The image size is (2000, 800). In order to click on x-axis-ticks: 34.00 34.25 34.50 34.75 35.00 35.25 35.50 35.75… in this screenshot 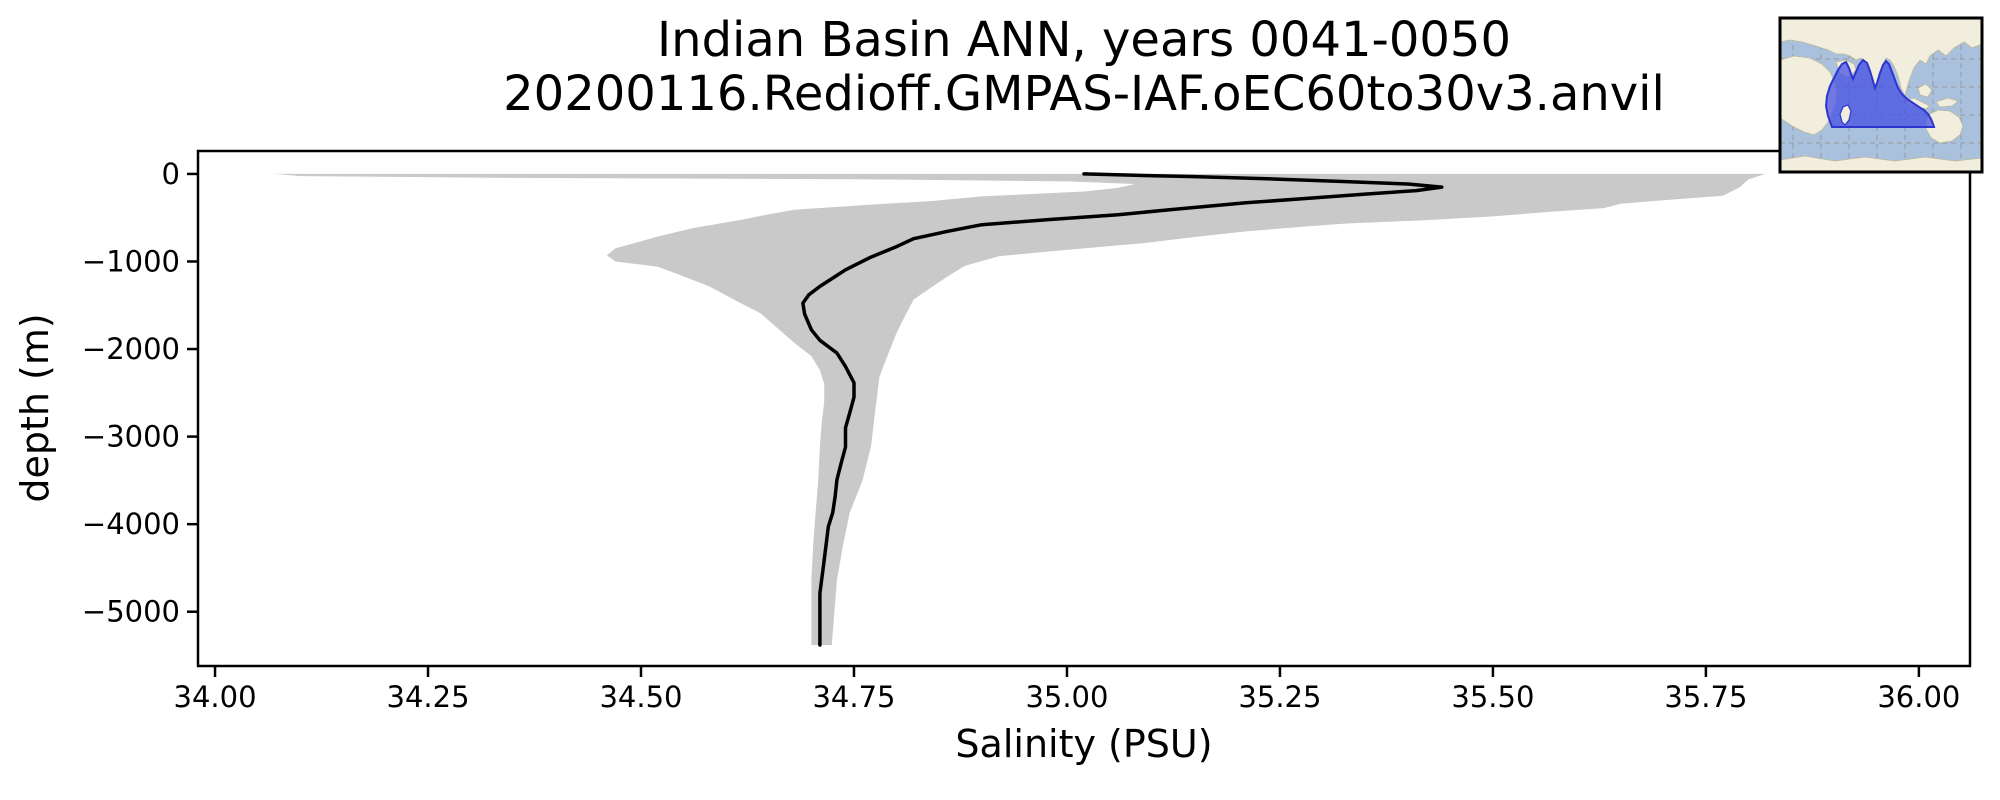, I will do `click(1067, 690)`.